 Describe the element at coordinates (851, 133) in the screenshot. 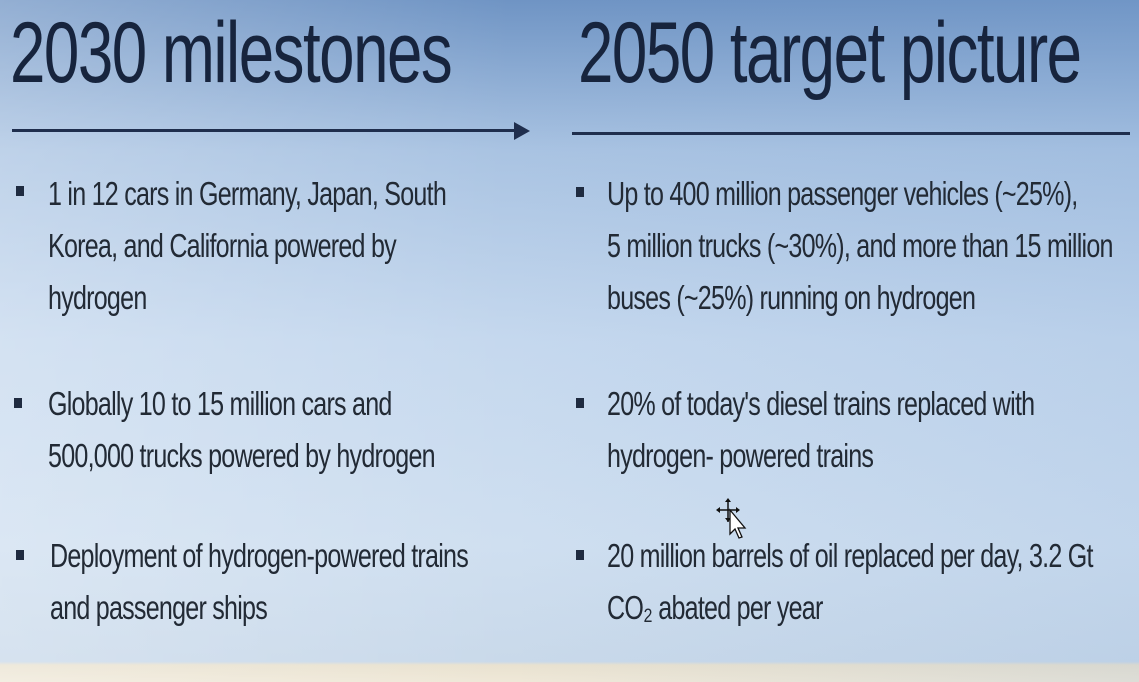

I see `right-divider` at that location.